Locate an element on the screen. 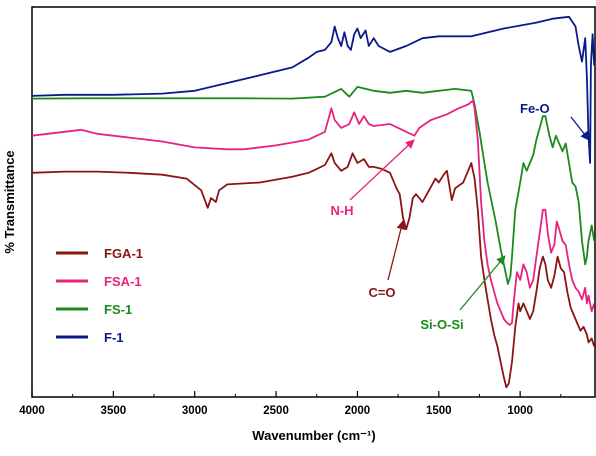 The width and height of the screenshot is (596, 456). x-tick-label: 1000 is located at coordinates (520, 411).